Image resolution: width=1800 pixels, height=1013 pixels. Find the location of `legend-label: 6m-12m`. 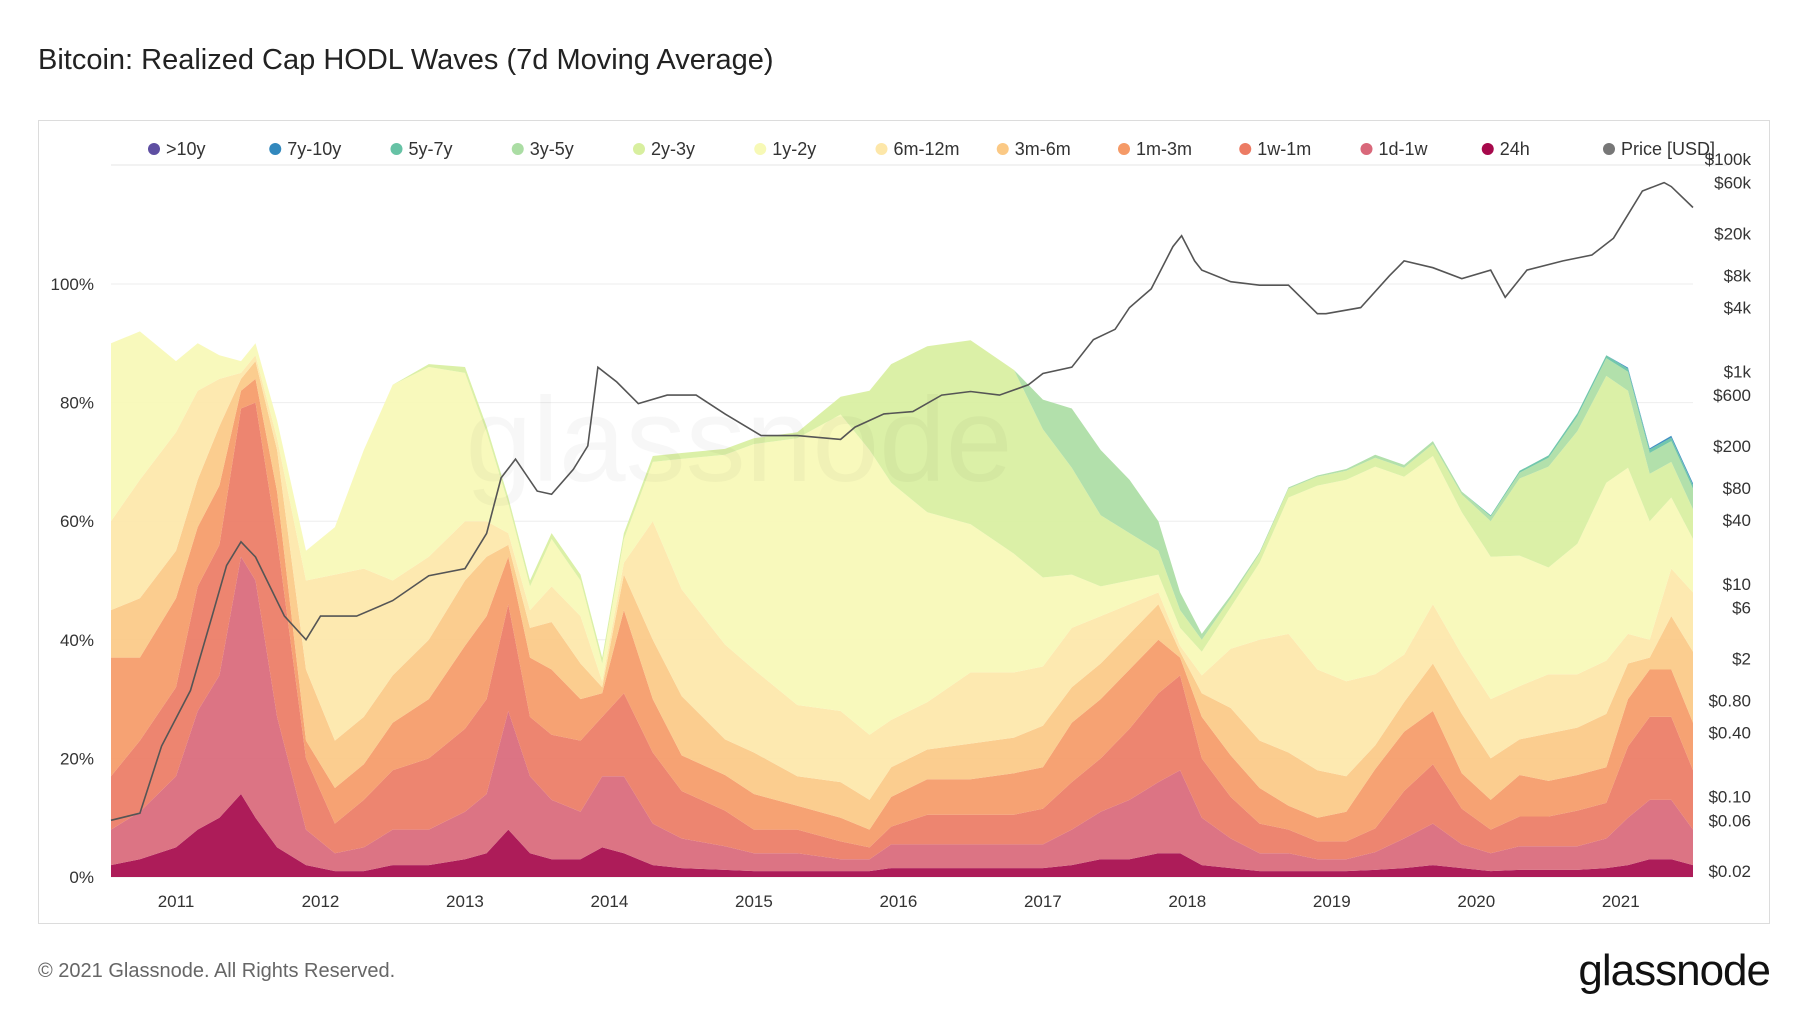

legend-label: 6m-12m is located at coordinates (927, 149).